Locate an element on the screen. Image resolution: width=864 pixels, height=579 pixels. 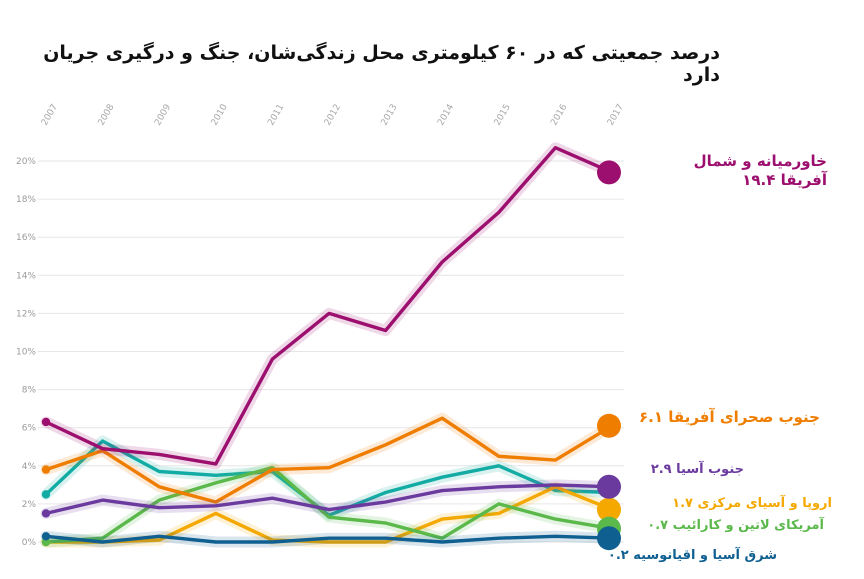
x-tick-label: 2008 is located at coordinates (107, 114).